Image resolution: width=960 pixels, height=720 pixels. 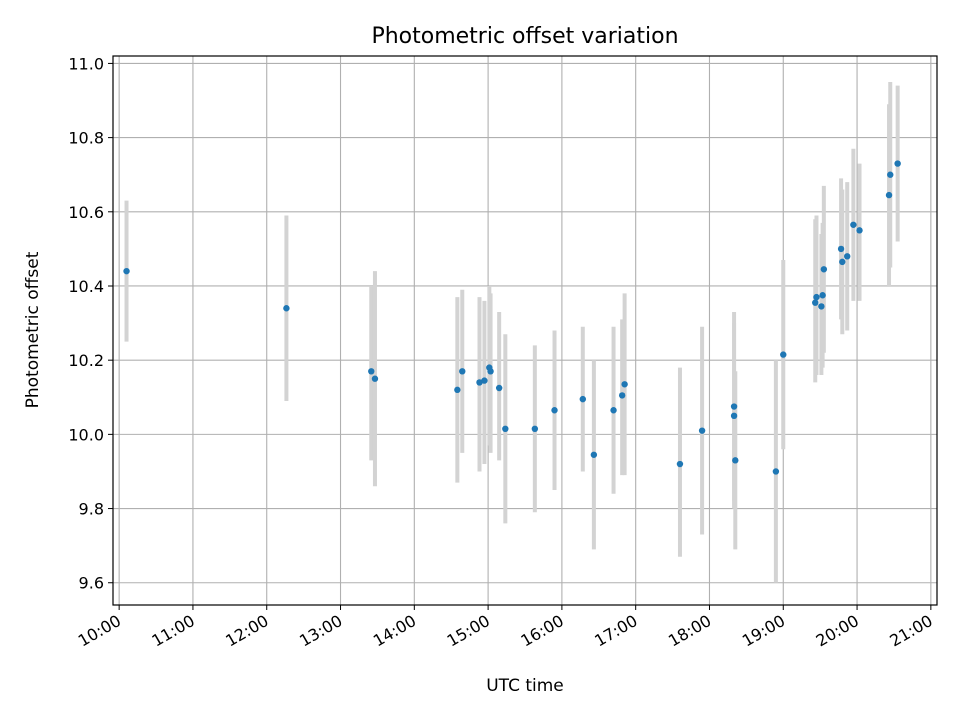 What do you see at coordinates (320, 631) in the screenshot?
I see `x-tick-label: 13:00` at bounding box center [320, 631].